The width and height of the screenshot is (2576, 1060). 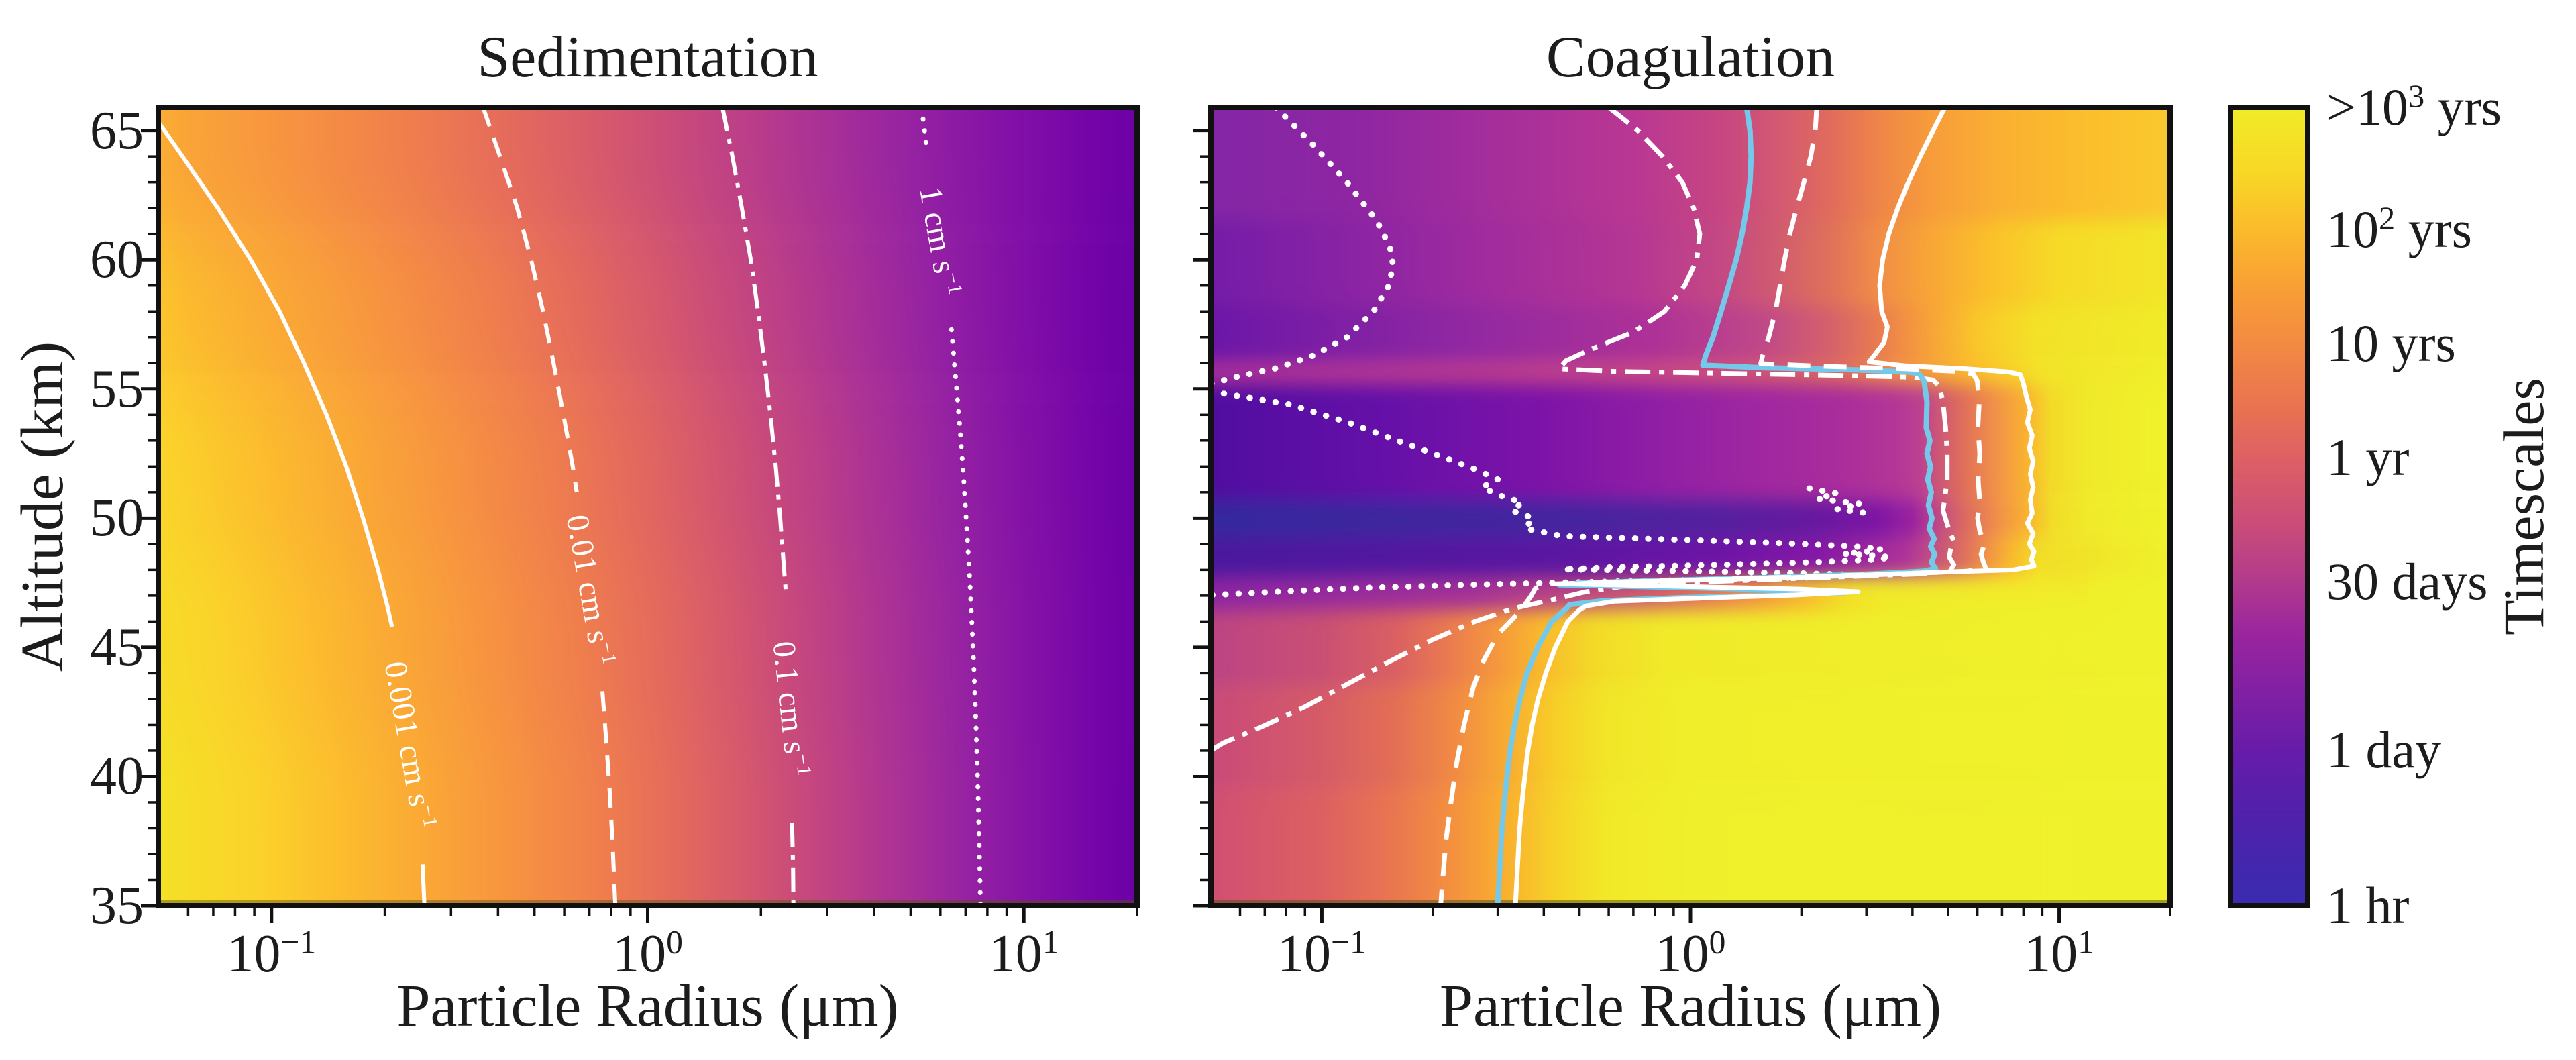 What do you see at coordinates (951, 506) in the screenshot?
I see `sedimentation-contour-1-dotted` at bounding box center [951, 506].